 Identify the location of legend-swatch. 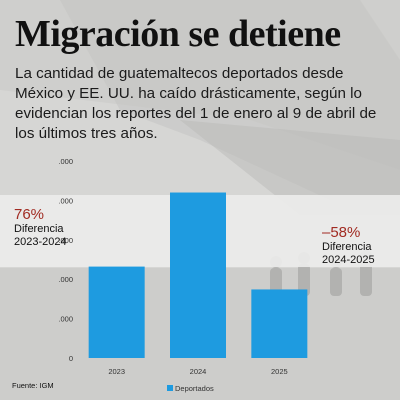
(170, 388).